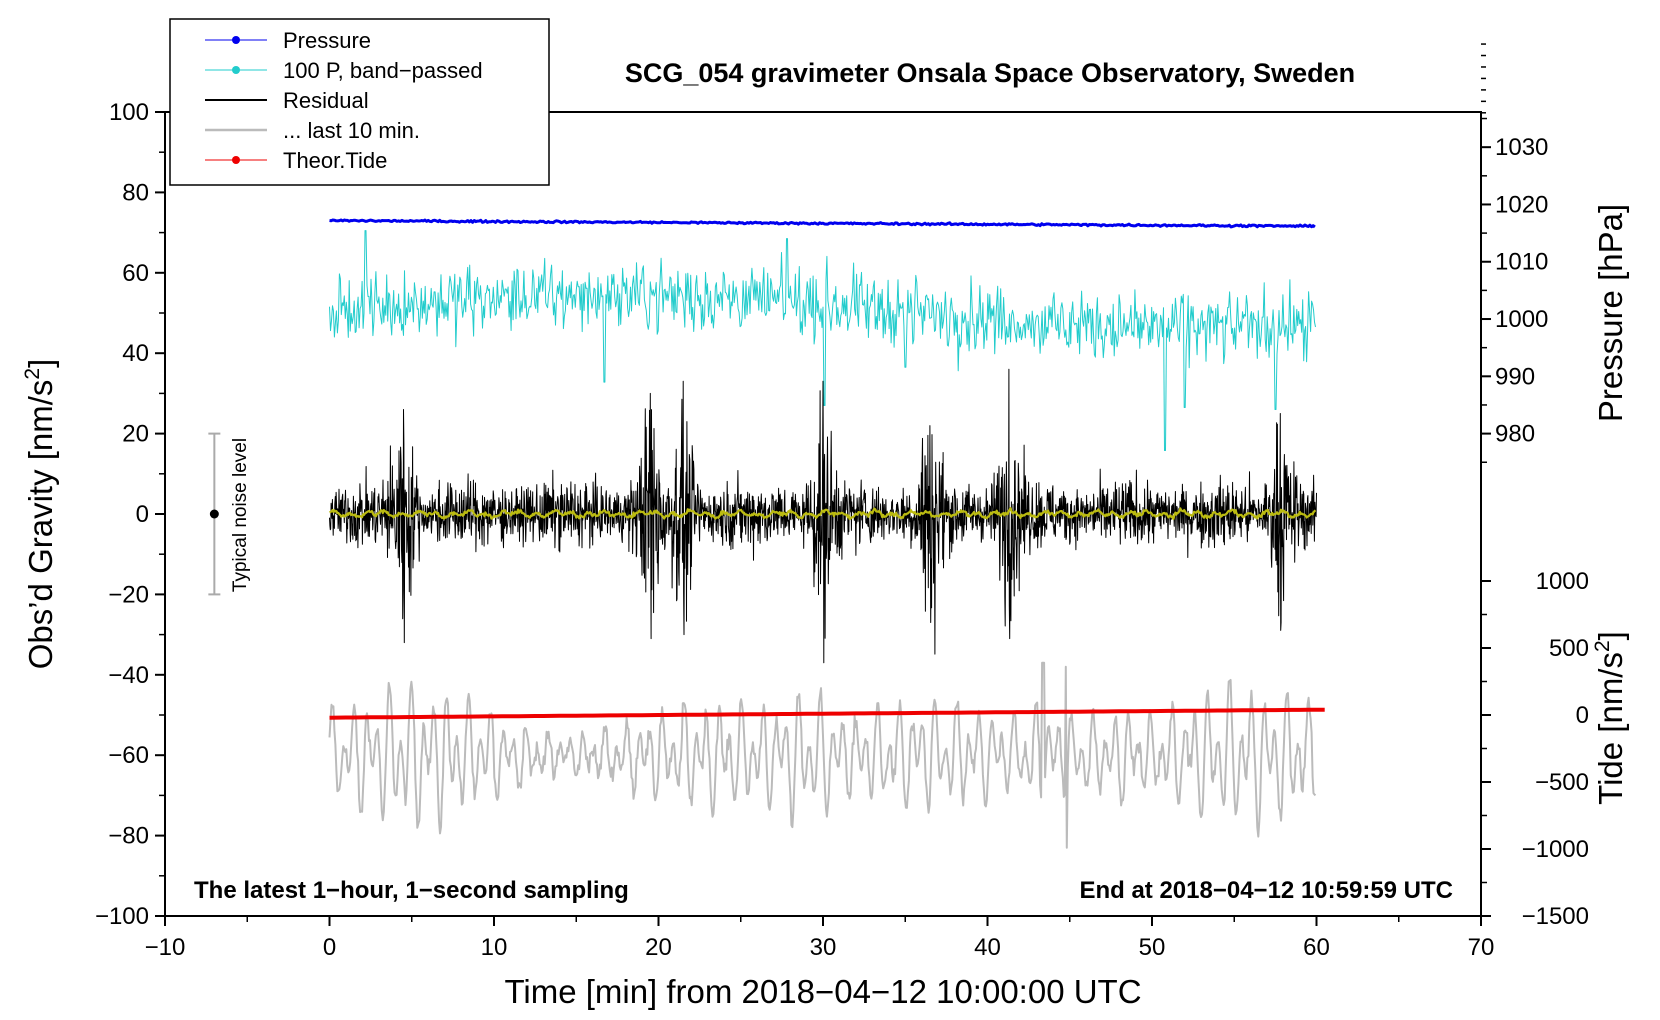  Describe the element at coordinates (987, 947) in the screenshot. I see `x-tick-label: 40` at that location.